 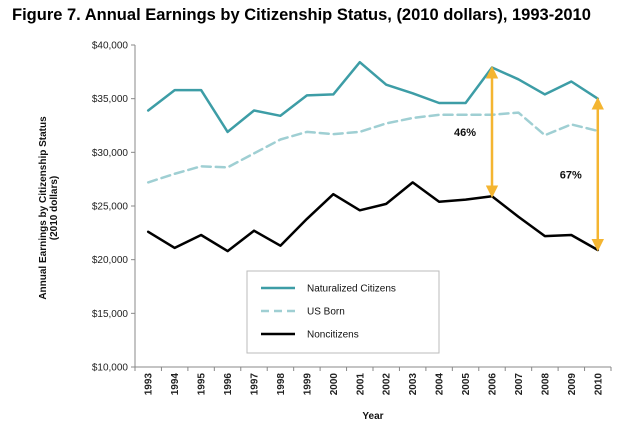 I want to click on x-tick-label: 1999, so click(x=307, y=384).